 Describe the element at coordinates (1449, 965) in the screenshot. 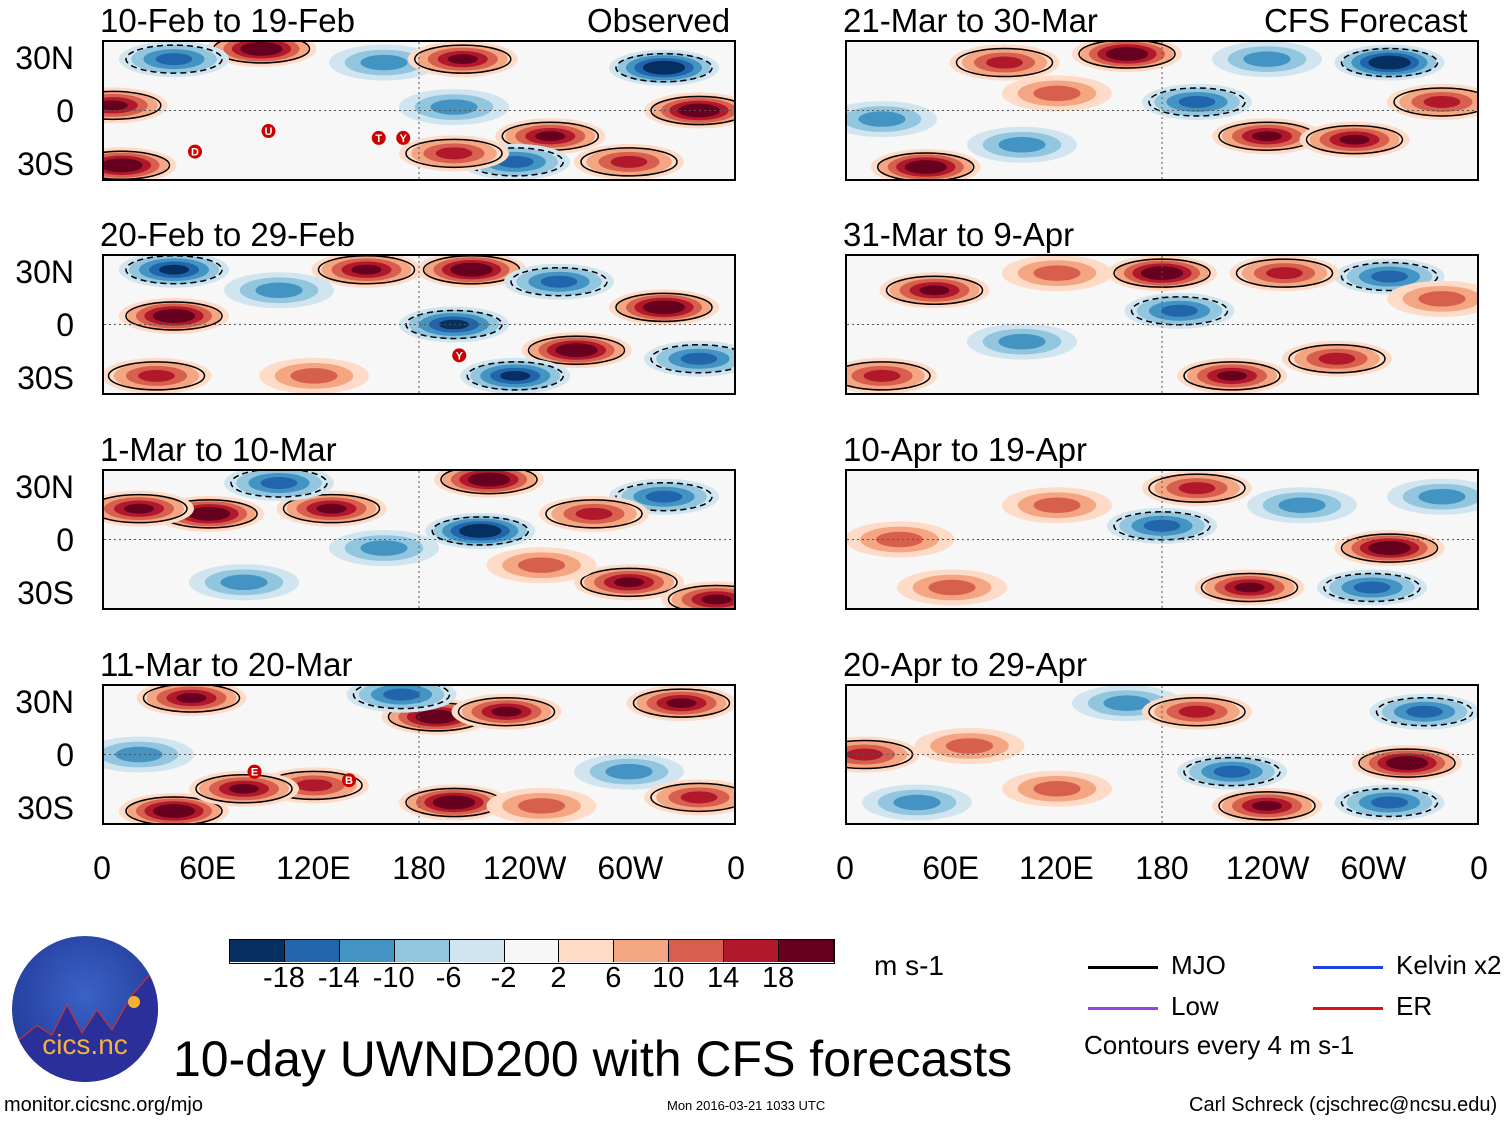

I see `legend-label: Kelvin x2` at that location.